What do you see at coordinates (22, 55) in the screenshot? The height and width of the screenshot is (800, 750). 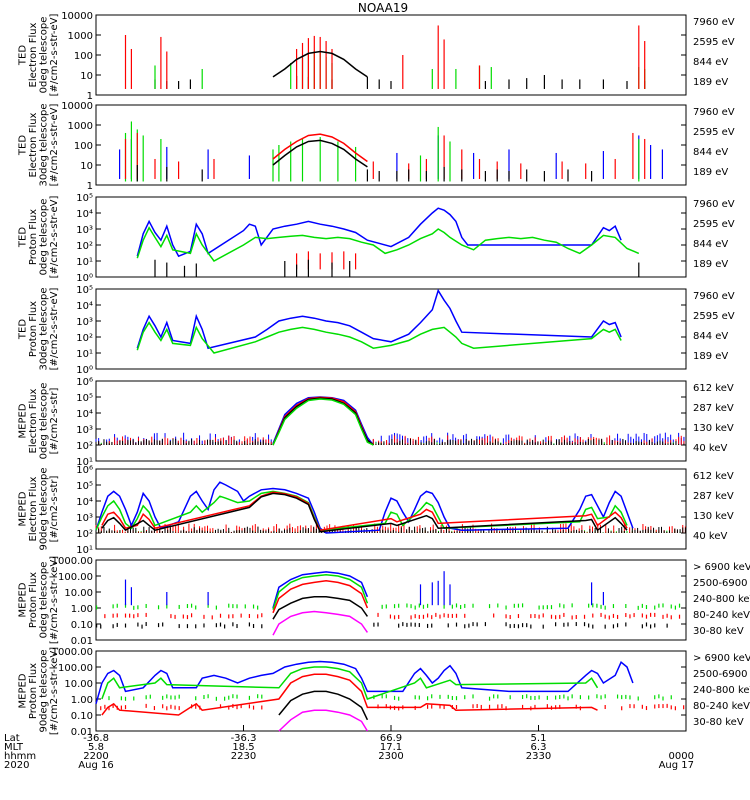 I see `y-axis-label-line: TED` at bounding box center [22, 55].